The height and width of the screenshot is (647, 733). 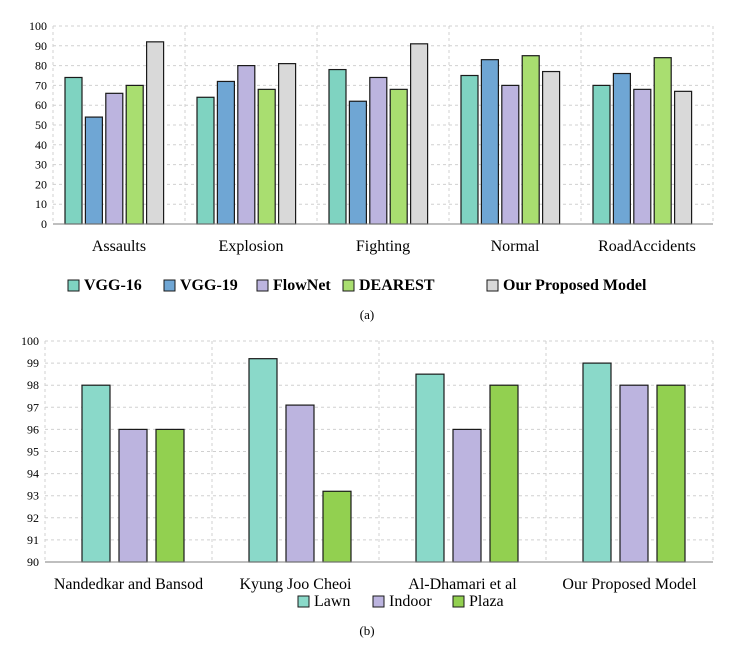 I want to click on legend-label: FlowNet, so click(x=302, y=285).